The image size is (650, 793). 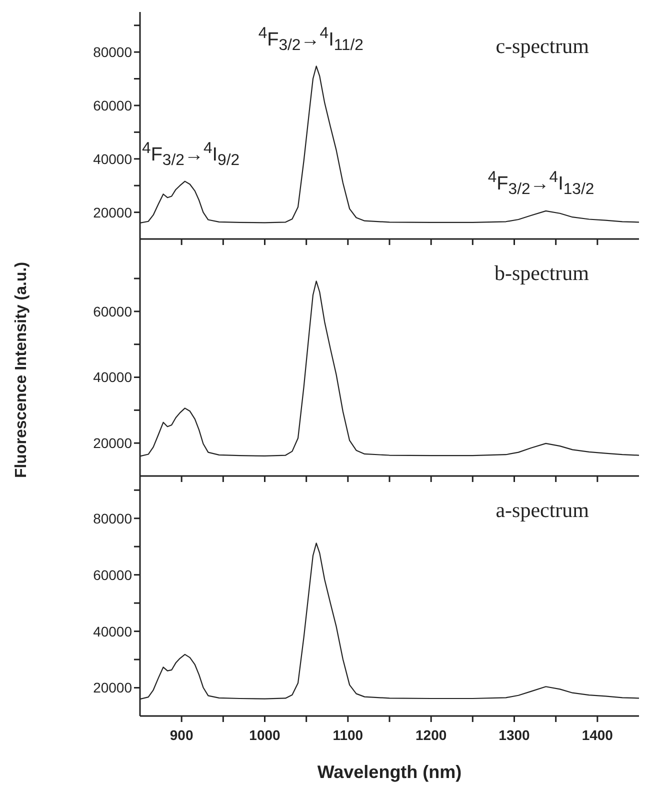 What do you see at coordinates (191, 155) in the screenshot?
I see `annotation: $^{4}$F$_{3/2}$→$^{4}$I$_{9/2}$` at bounding box center [191, 155].